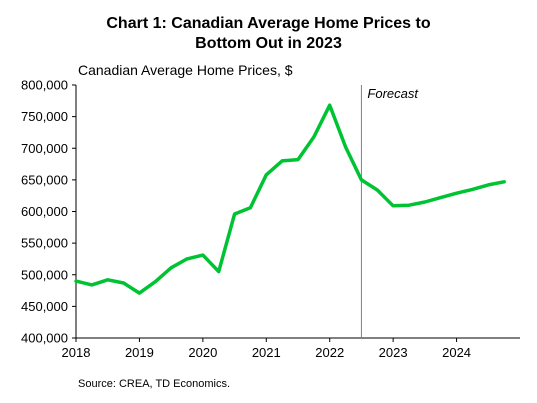 This screenshot has width=537, height=403. I want to click on y-tick-label: 700,000, so click(44, 148).